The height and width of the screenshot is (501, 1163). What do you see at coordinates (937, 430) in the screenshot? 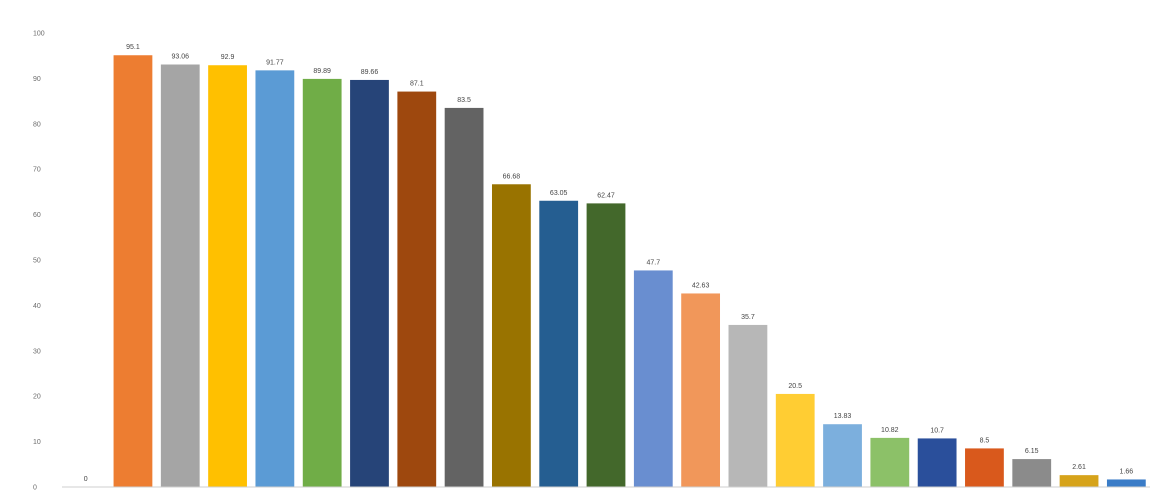
I see `bar-value-label: 10.7` at bounding box center [937, 430].